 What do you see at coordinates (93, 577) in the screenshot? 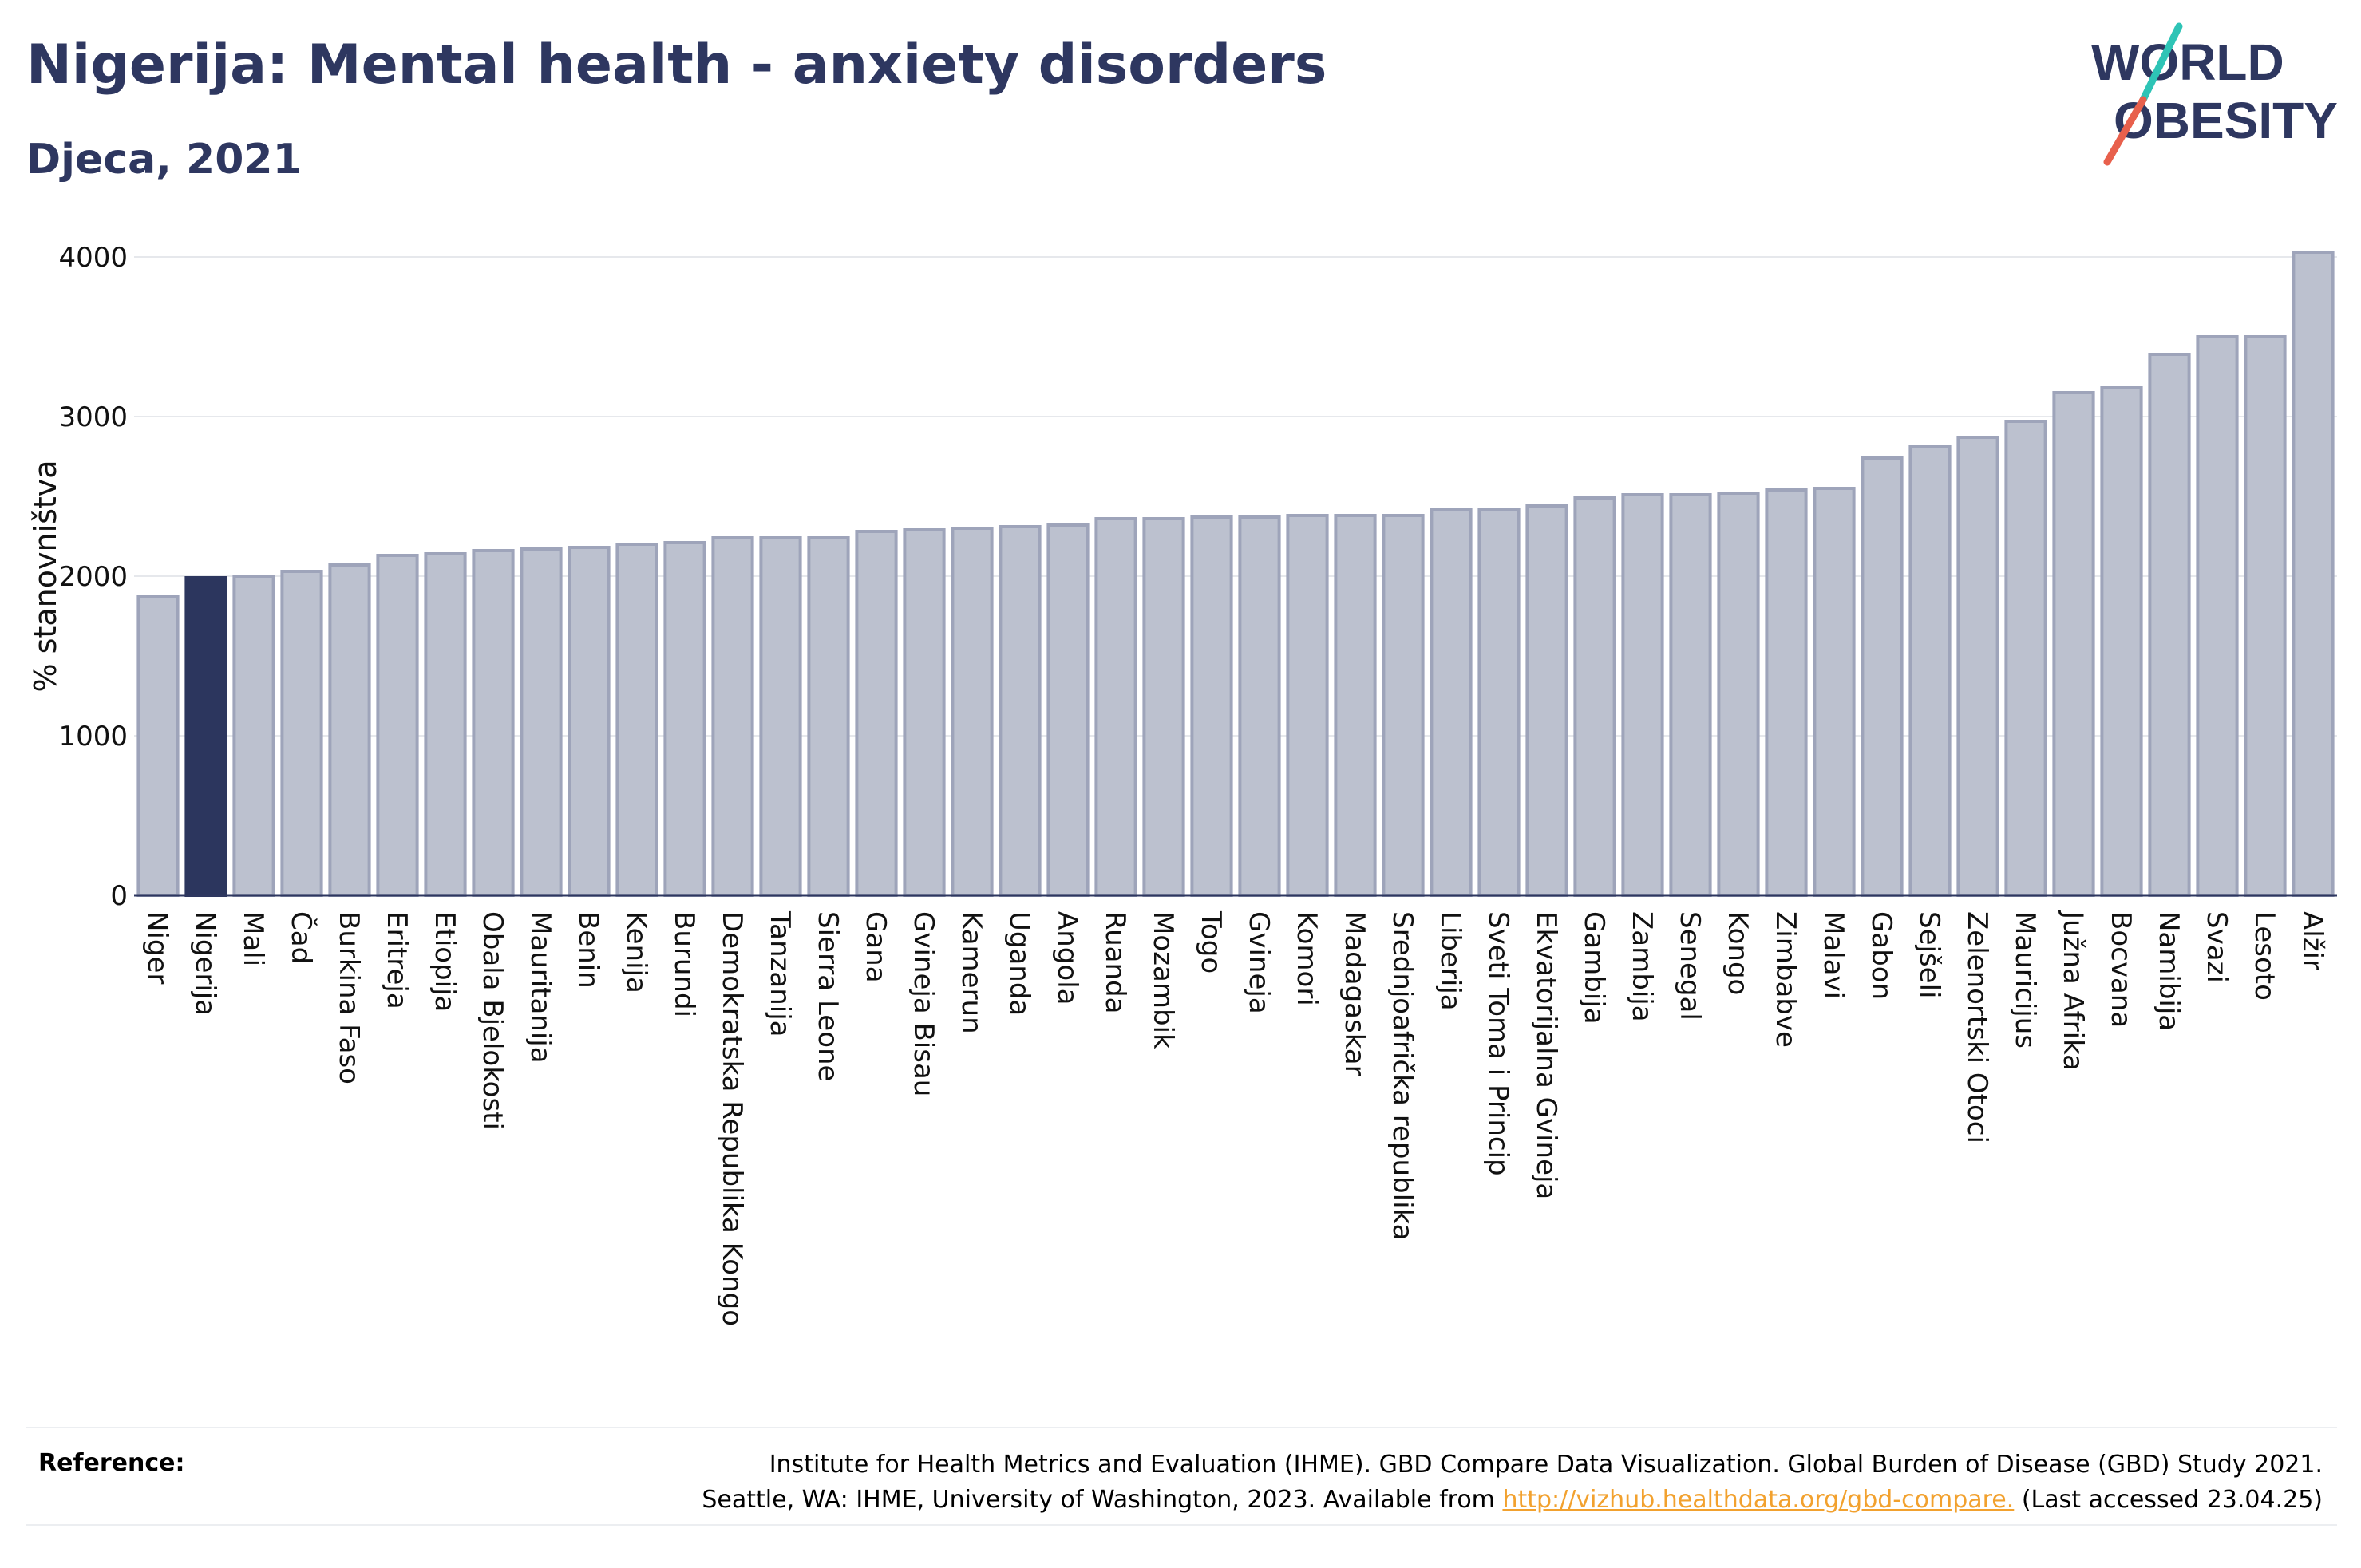
I see `y-tick-label: 2000` at bounding box center [93, 577].